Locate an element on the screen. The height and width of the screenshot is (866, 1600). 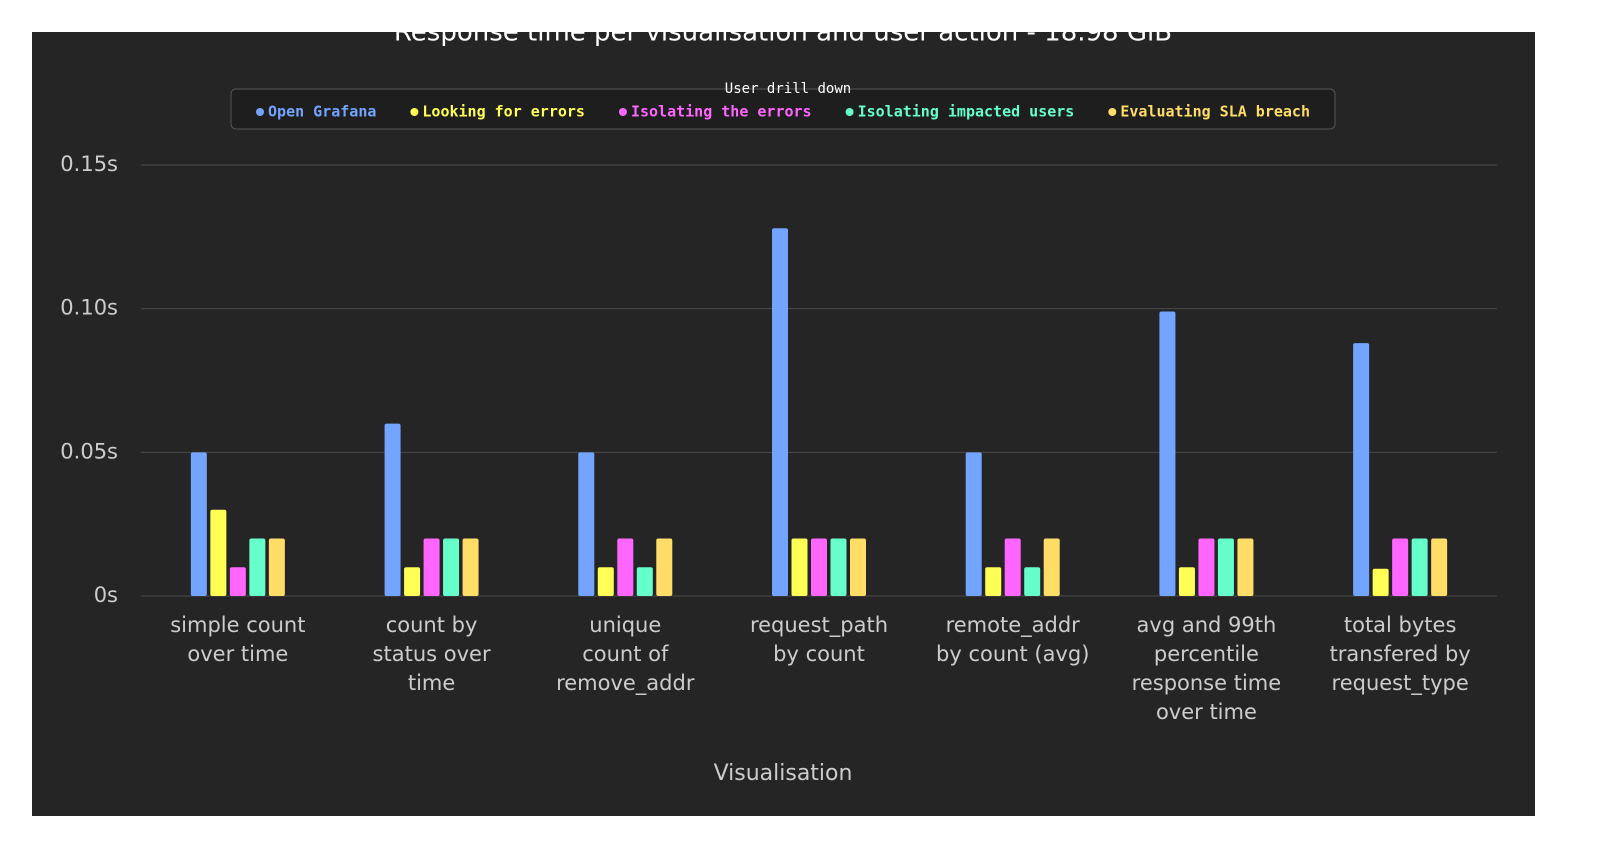
legend-label: Looking for errors is located at coordinates (503, 112).